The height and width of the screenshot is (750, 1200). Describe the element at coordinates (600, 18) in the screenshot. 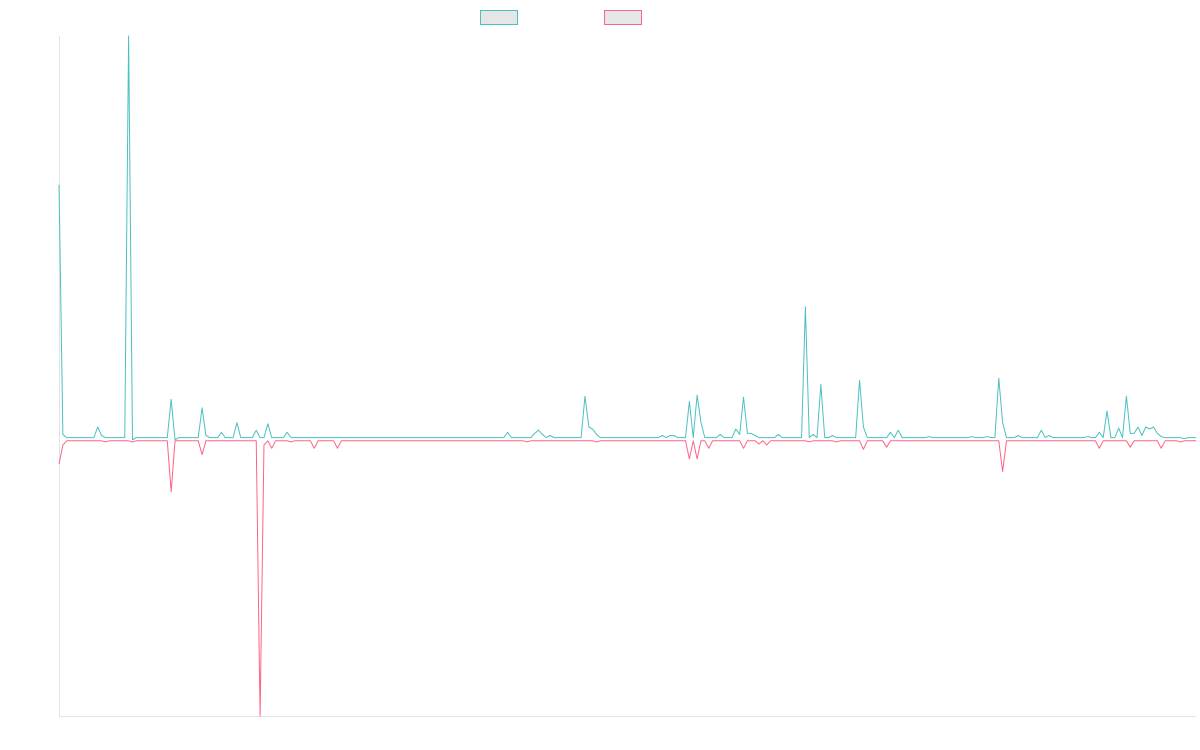

I see `legend` at that location.